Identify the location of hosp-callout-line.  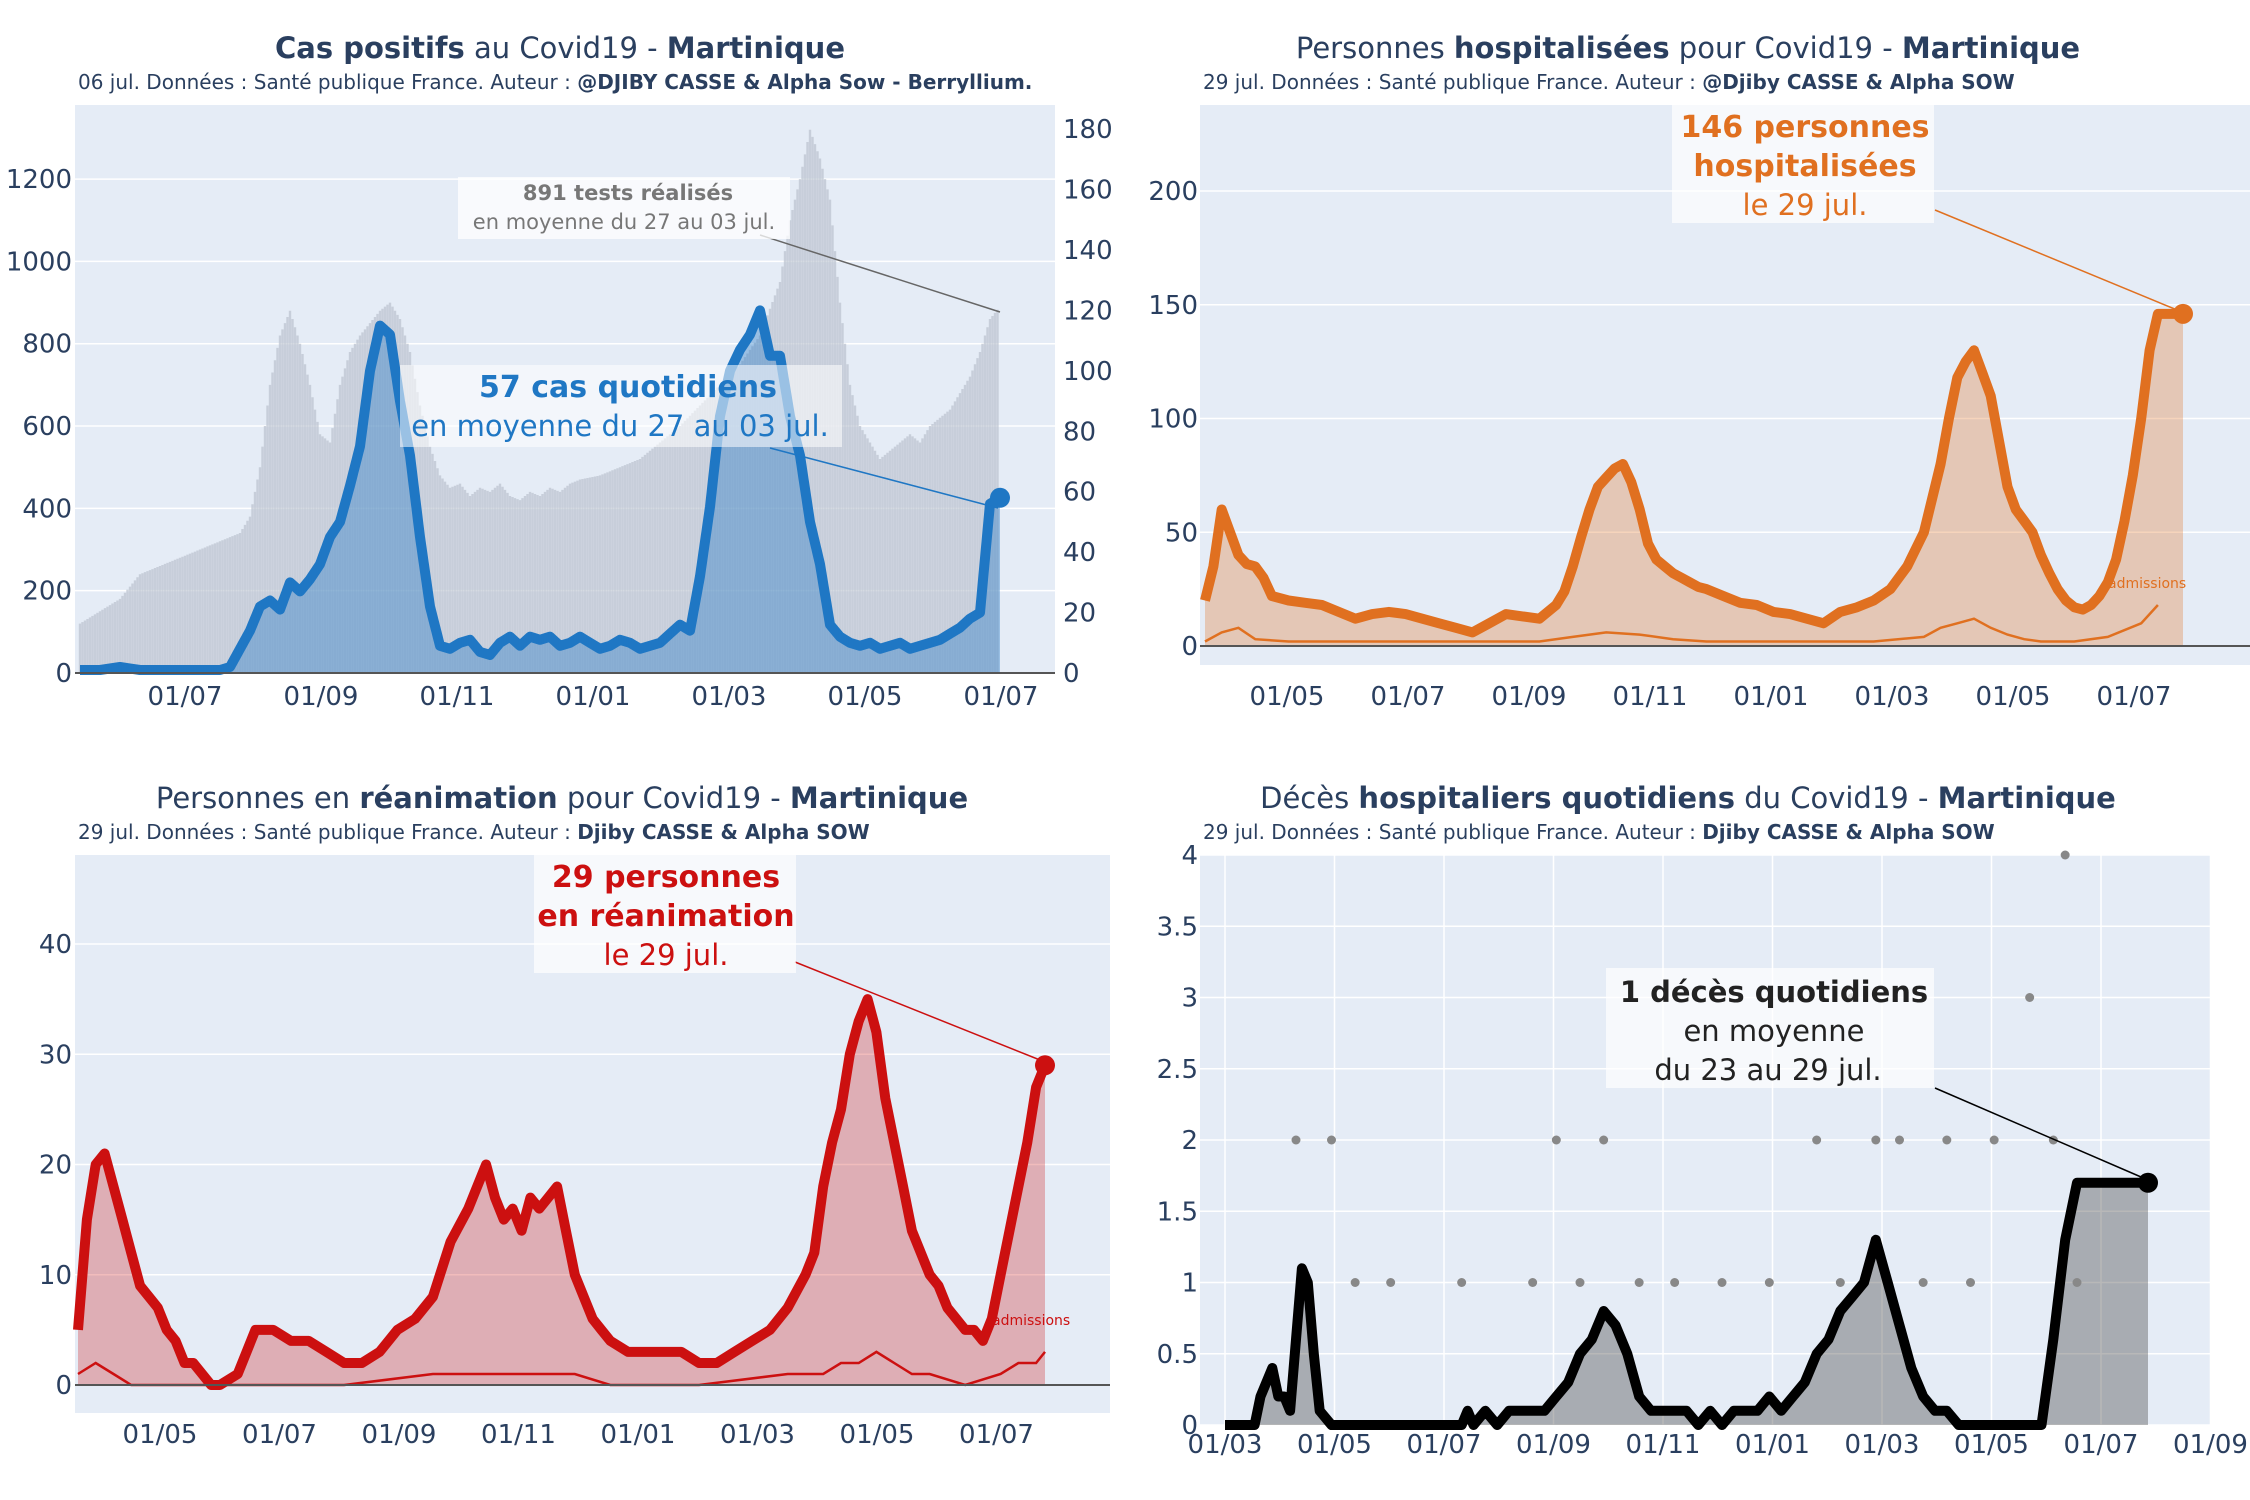
(2058, 261).